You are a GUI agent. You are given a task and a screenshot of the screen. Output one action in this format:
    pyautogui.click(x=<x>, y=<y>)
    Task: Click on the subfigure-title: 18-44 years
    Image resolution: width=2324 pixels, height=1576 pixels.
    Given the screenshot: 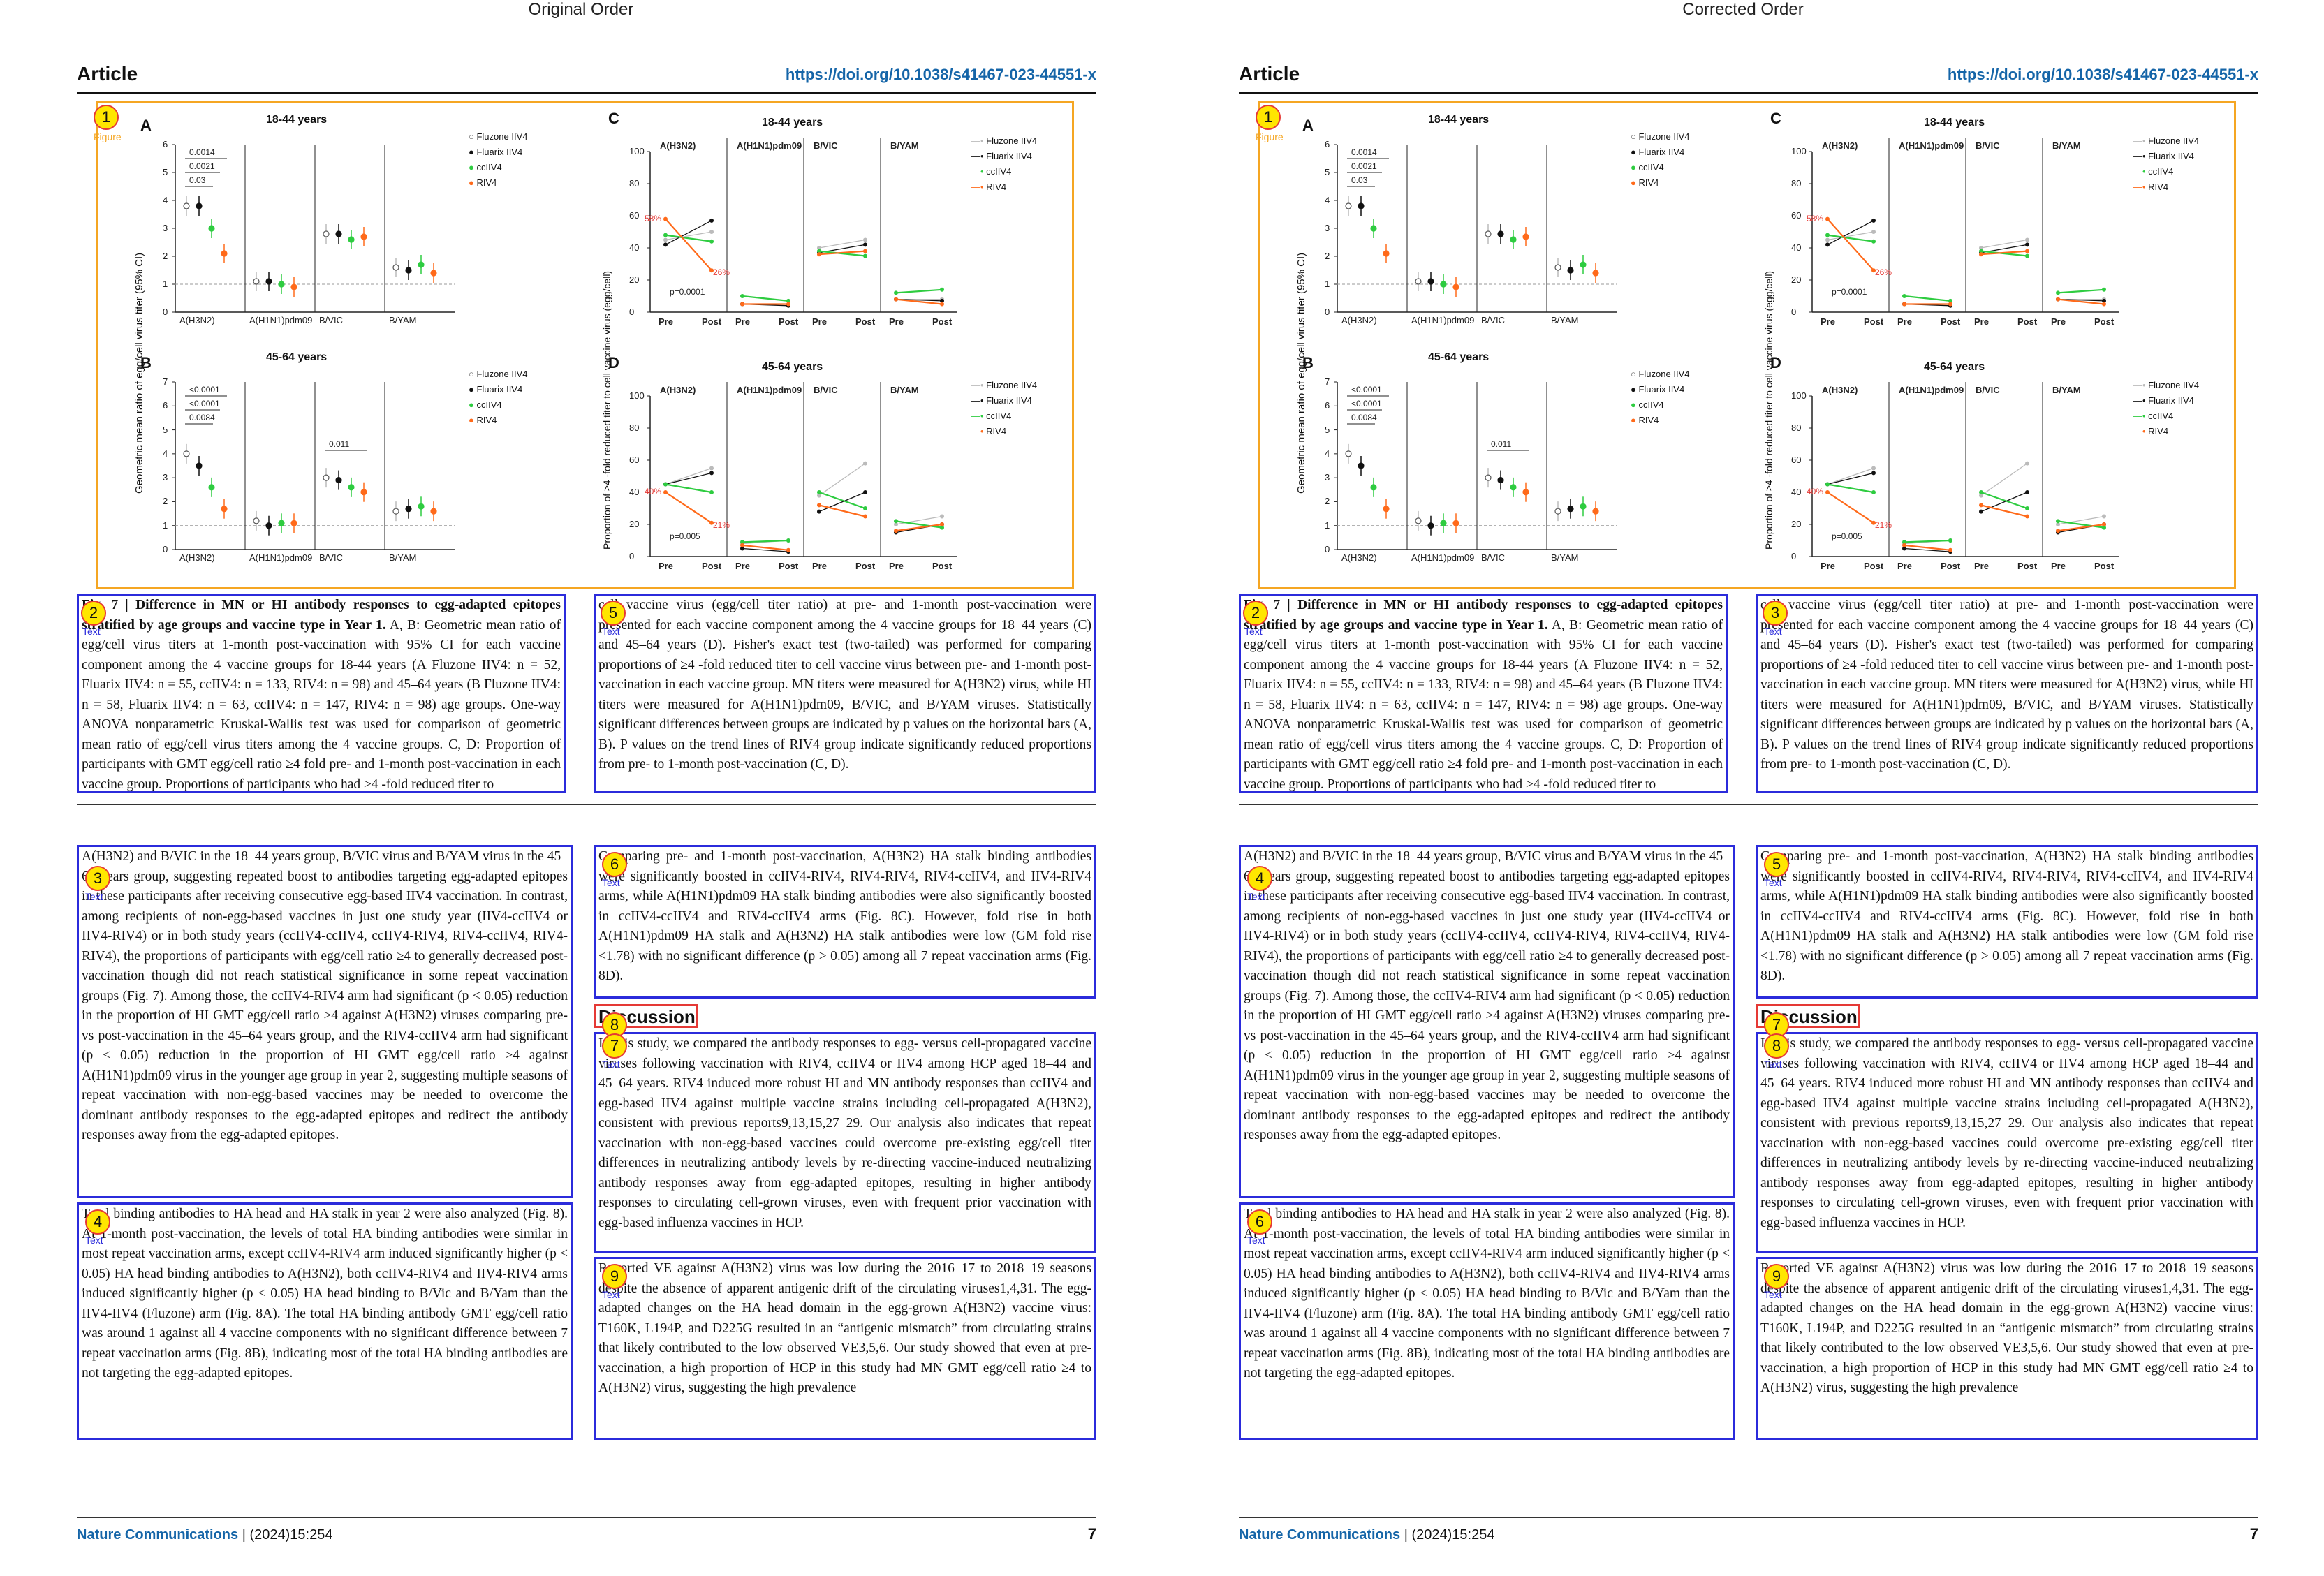 What is the action you would take?
    pyautogui.click(x=1459, y=120)
    